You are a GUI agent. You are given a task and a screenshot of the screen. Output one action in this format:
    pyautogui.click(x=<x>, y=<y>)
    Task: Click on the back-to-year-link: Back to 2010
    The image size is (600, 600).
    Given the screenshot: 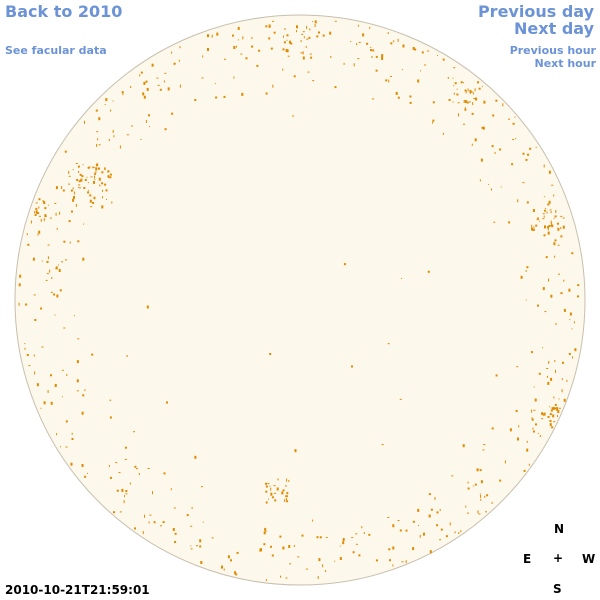 What is the action you would take?
    pyautogui.click(x=64, y=11)
    